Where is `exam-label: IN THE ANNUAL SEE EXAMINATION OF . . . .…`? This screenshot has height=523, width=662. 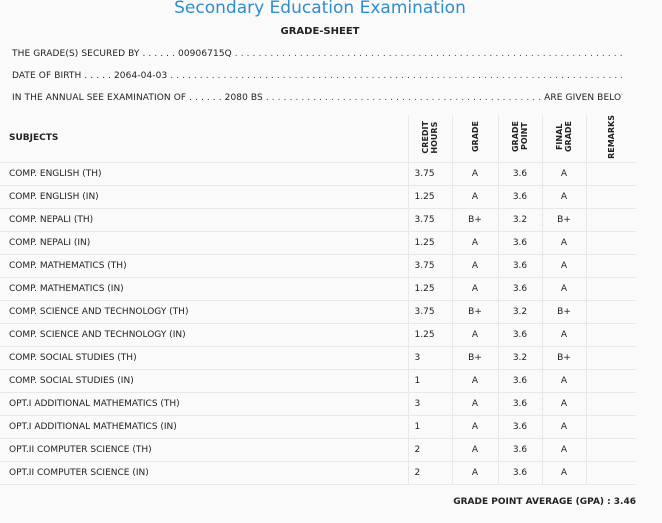
exam-label: IN THE ANNUAL SEE EXAMINATION OF . . . .… is located at coordinates (117, 98).